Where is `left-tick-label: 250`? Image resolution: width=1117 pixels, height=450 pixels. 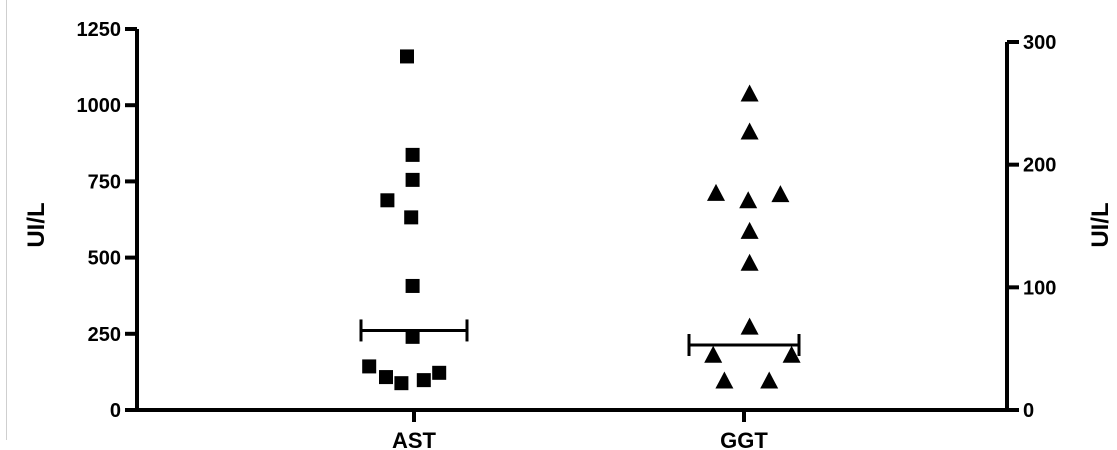 left-tick-label: 250 is located at coordinates (104, 335).